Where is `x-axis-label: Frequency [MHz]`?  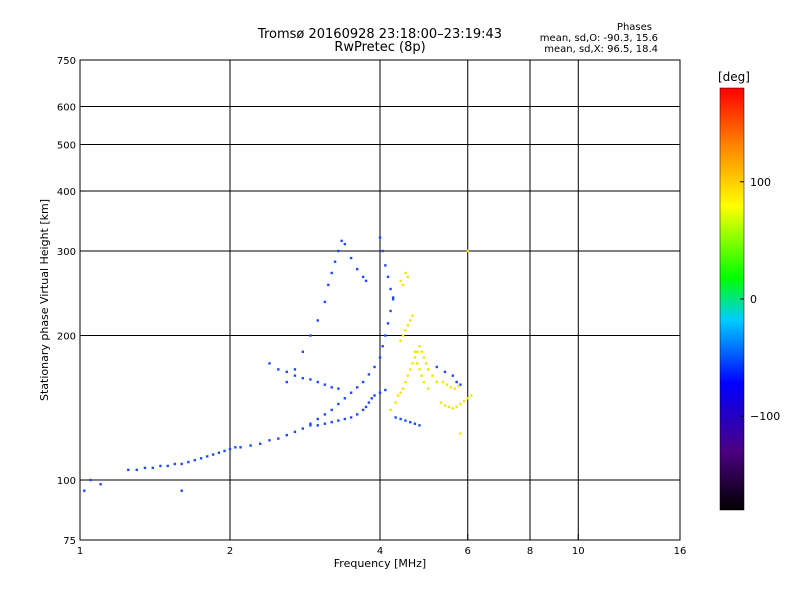
x-axis-label: Frequency [MHz] is located at coordinates (380, 563).